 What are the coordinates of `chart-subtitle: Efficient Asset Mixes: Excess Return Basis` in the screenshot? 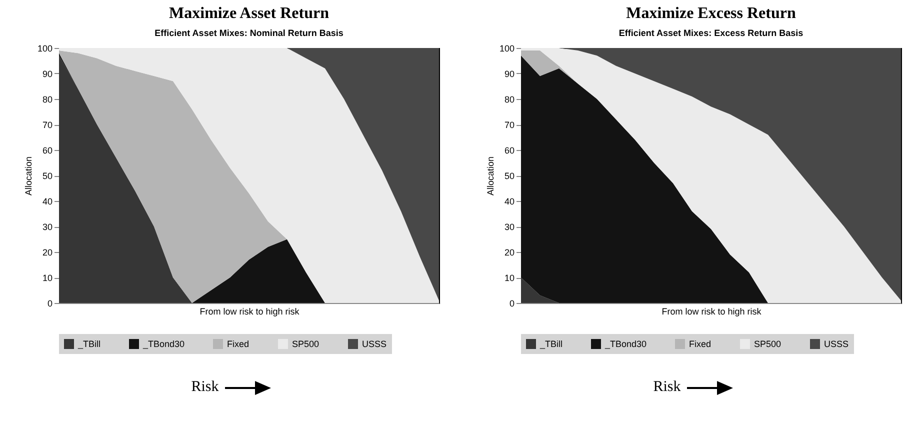 It's located at (711, 33).